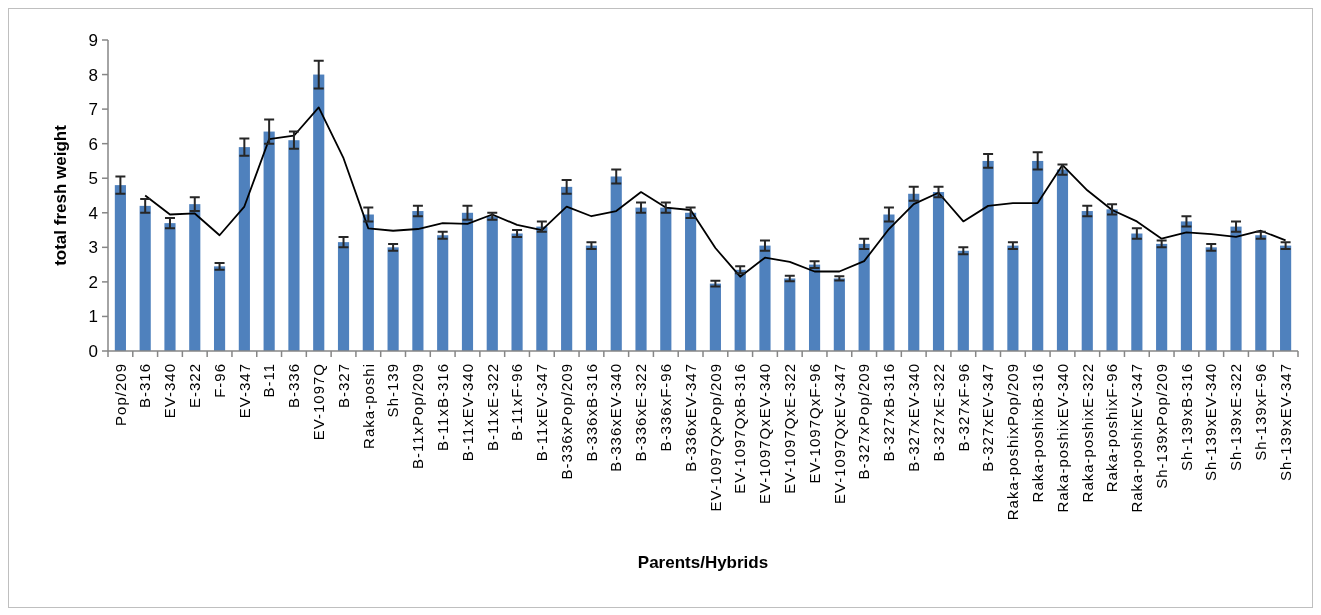 This screenshot has width=1321, height=615. I want to click on x-tick-label: B-11xF-96, so click(517, 402).